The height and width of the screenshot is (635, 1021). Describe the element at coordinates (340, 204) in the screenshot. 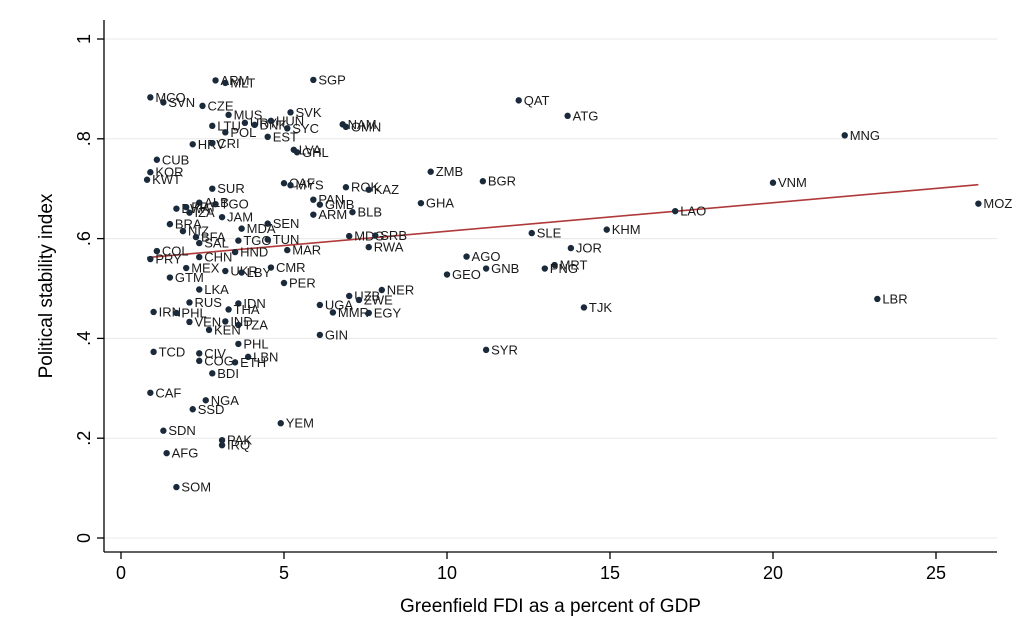

I see `data-point-label: GMB` at that location.